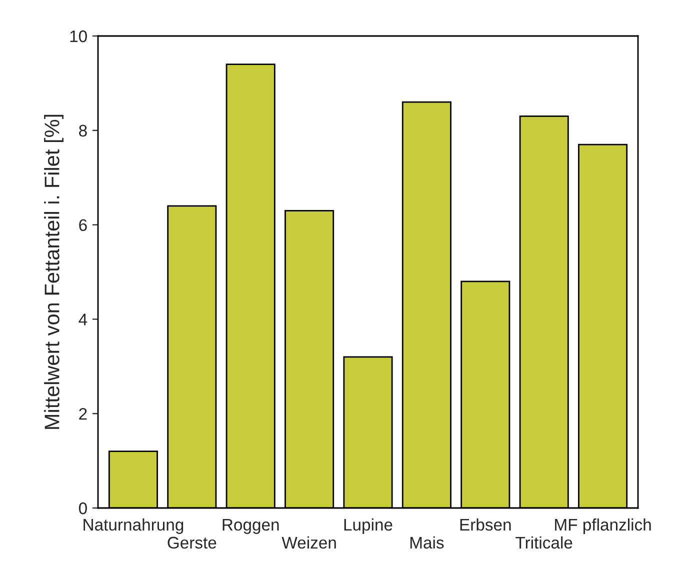  What do you see at coordinates (83, 320) in the screenshot?
I see `y-tick-label: 4` at bounding box center [83, 320].